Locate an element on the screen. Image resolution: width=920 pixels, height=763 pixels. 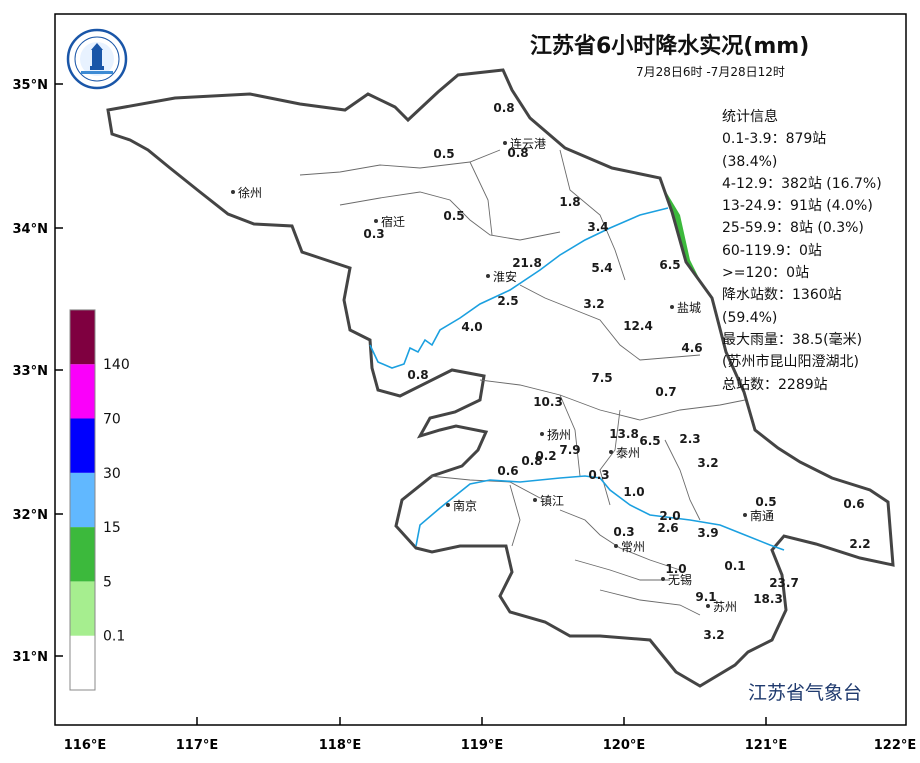
rainfall-value: 2.2 is located at coordinates (859, 544).